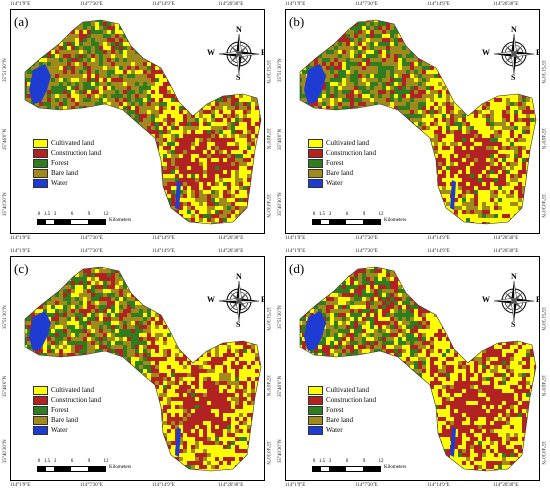 This screenshot has width=550, height=493. Describe the element at coordinates (91, 4) in the screenshot. I see `longitude-tick-label: 114°7'30"E` at that location.